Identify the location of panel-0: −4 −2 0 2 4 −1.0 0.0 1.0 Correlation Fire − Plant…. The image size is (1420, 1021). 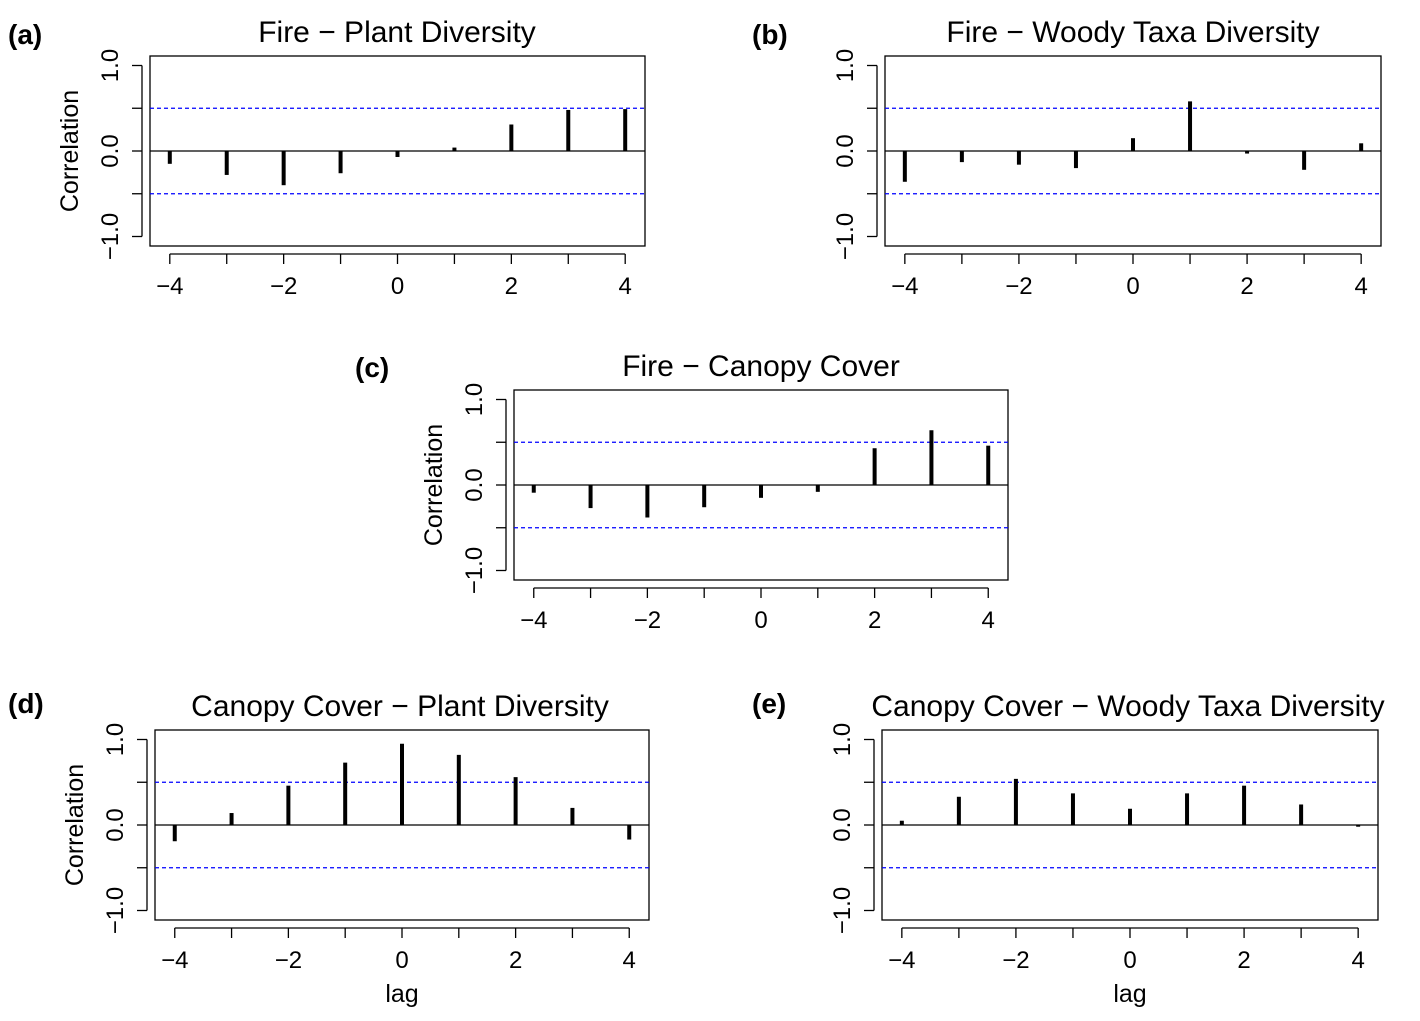
(327, 158).